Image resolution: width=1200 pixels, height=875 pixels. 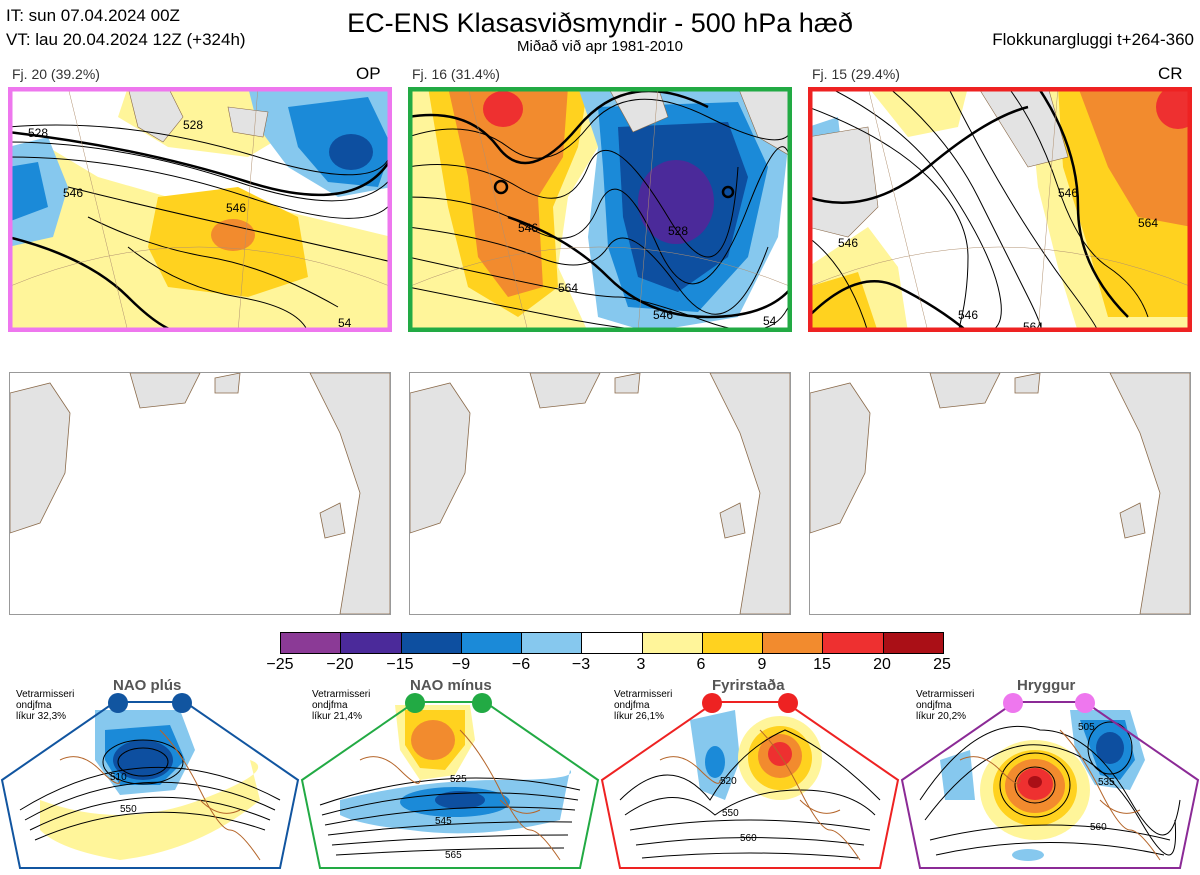 I want to click on regime-1-contour-label-1: 510, so click(x=118, y=777).